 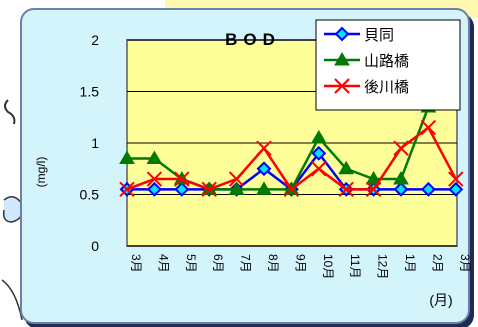 What do you see at coordinates (386, 61) in the screenshot?
I see `legend-label: 山路橋` at bounding box center [386, 61].